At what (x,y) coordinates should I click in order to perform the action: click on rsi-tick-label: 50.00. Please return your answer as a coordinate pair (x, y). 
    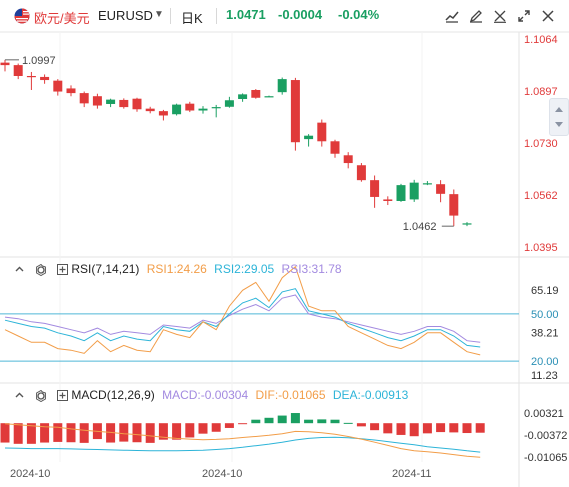
    Looking at the image, I should click on (545, 315).